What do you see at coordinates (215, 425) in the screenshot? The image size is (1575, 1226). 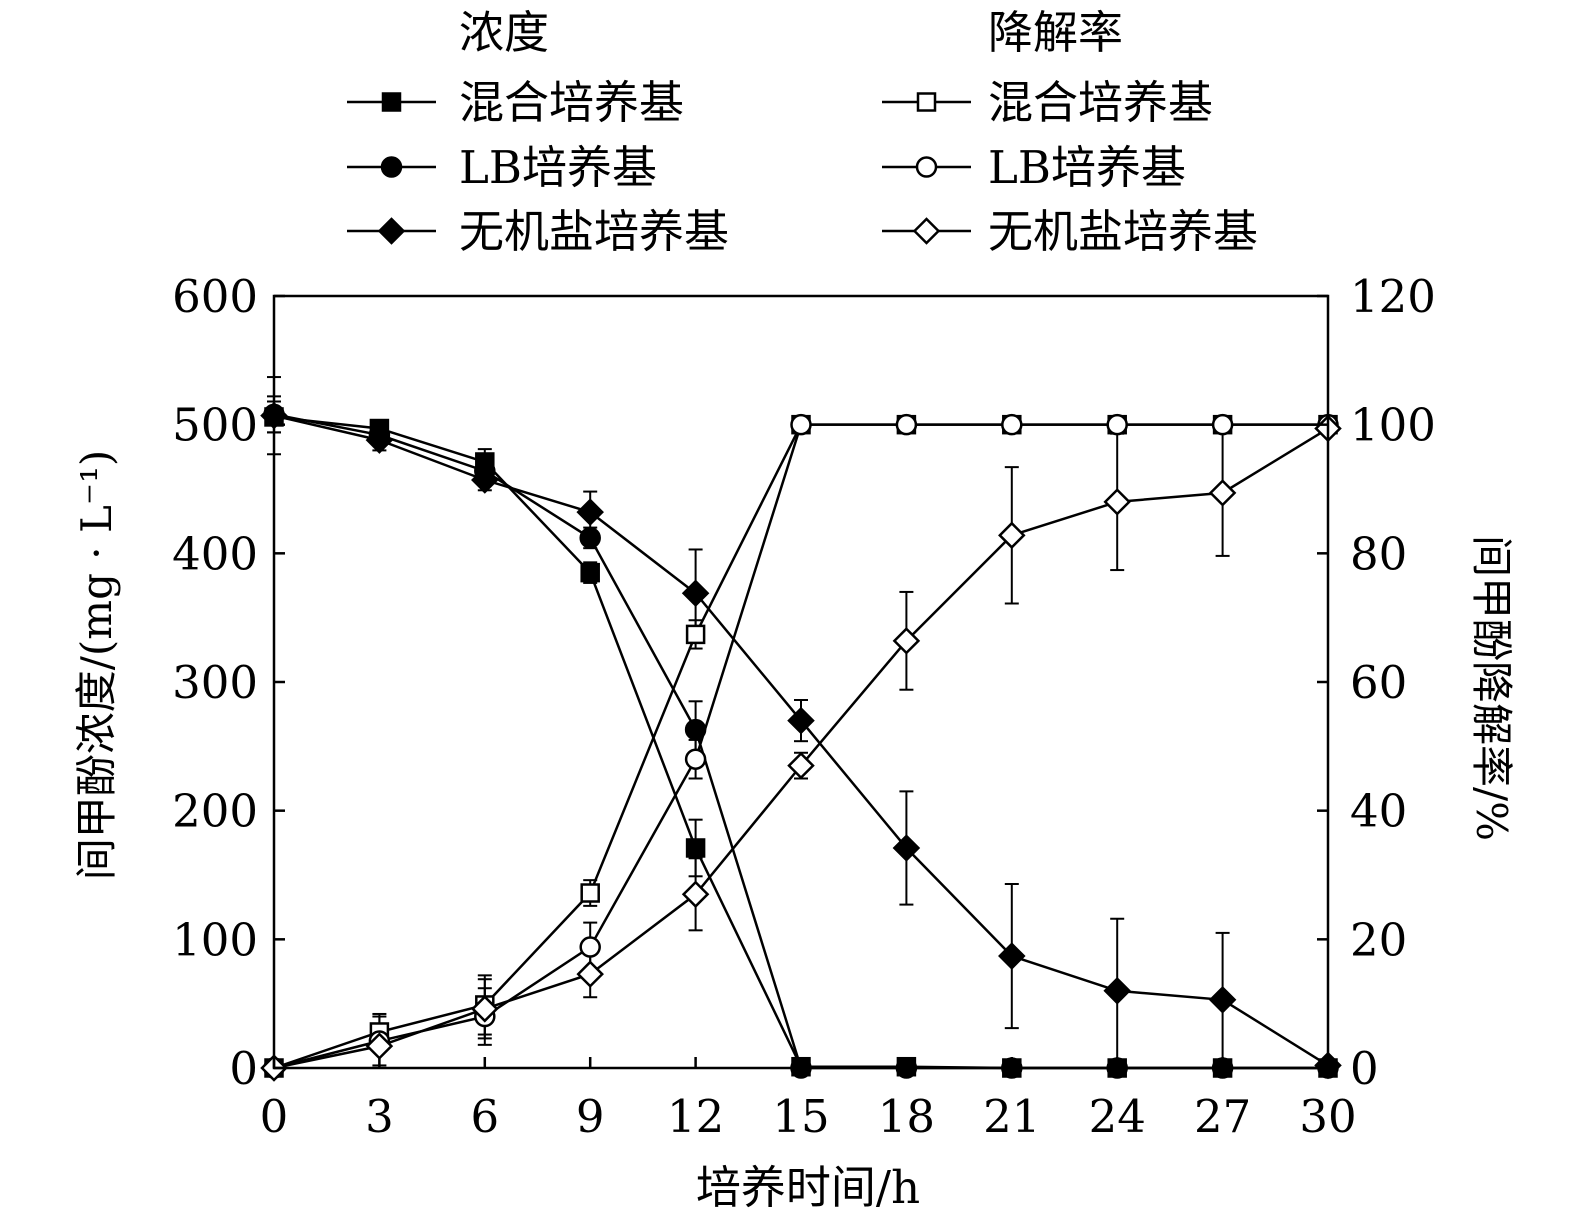 I see `y-left-tick-label: 500` at bounding box center [215, 425].